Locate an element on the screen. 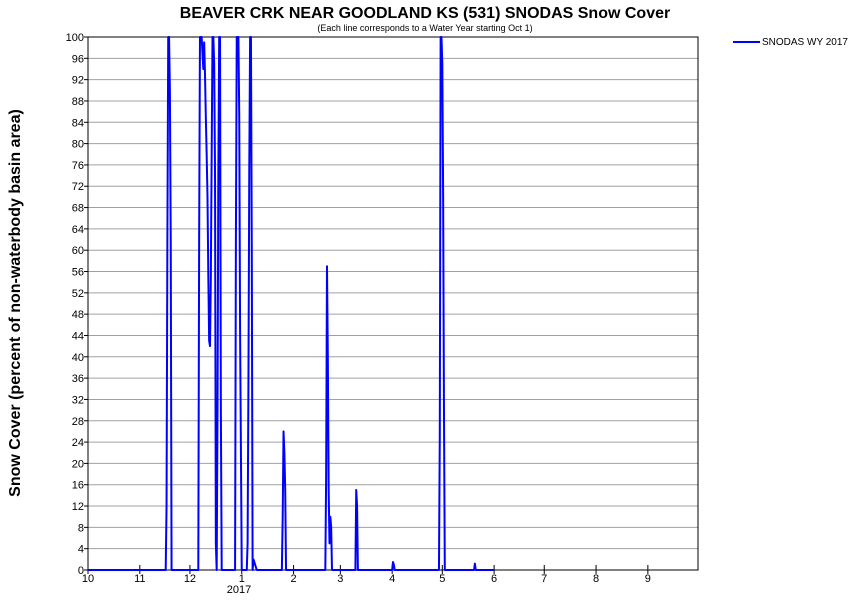 The image size is (850, 600). y-tick-label-36: 36 is located at coordinates (78, 379).